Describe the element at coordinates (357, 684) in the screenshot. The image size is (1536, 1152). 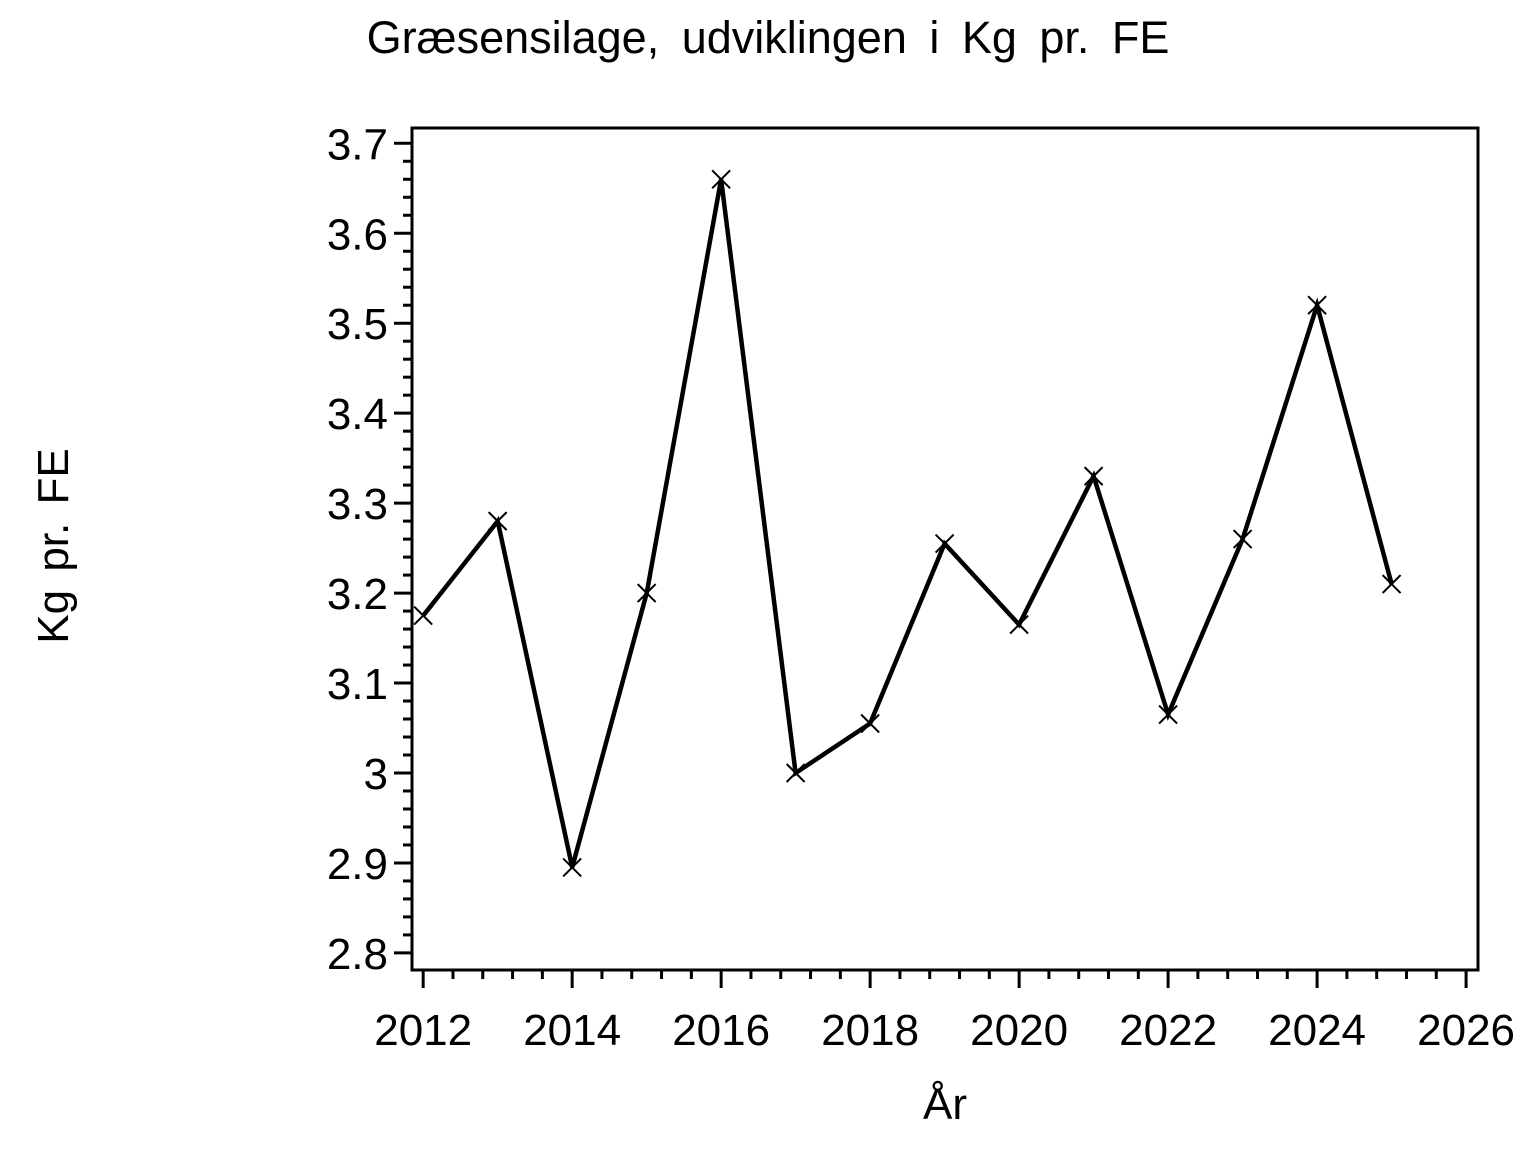
I see `y-tick-label: 3.1` at that location.